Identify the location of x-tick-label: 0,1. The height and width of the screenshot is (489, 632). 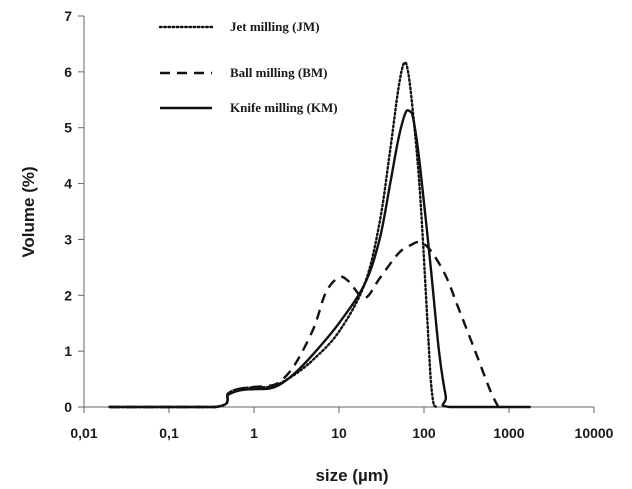
(169, 433).